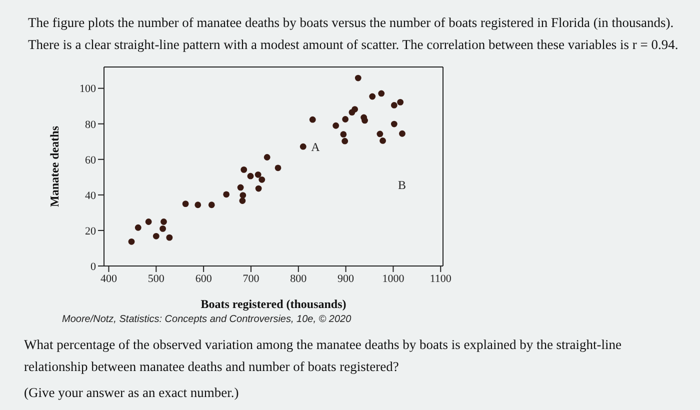  What do you see at coordinates (273, 304) in the screenshot?
I see `x-axis-title: Boats registered (thousands)` at bounding box center [273, 304].